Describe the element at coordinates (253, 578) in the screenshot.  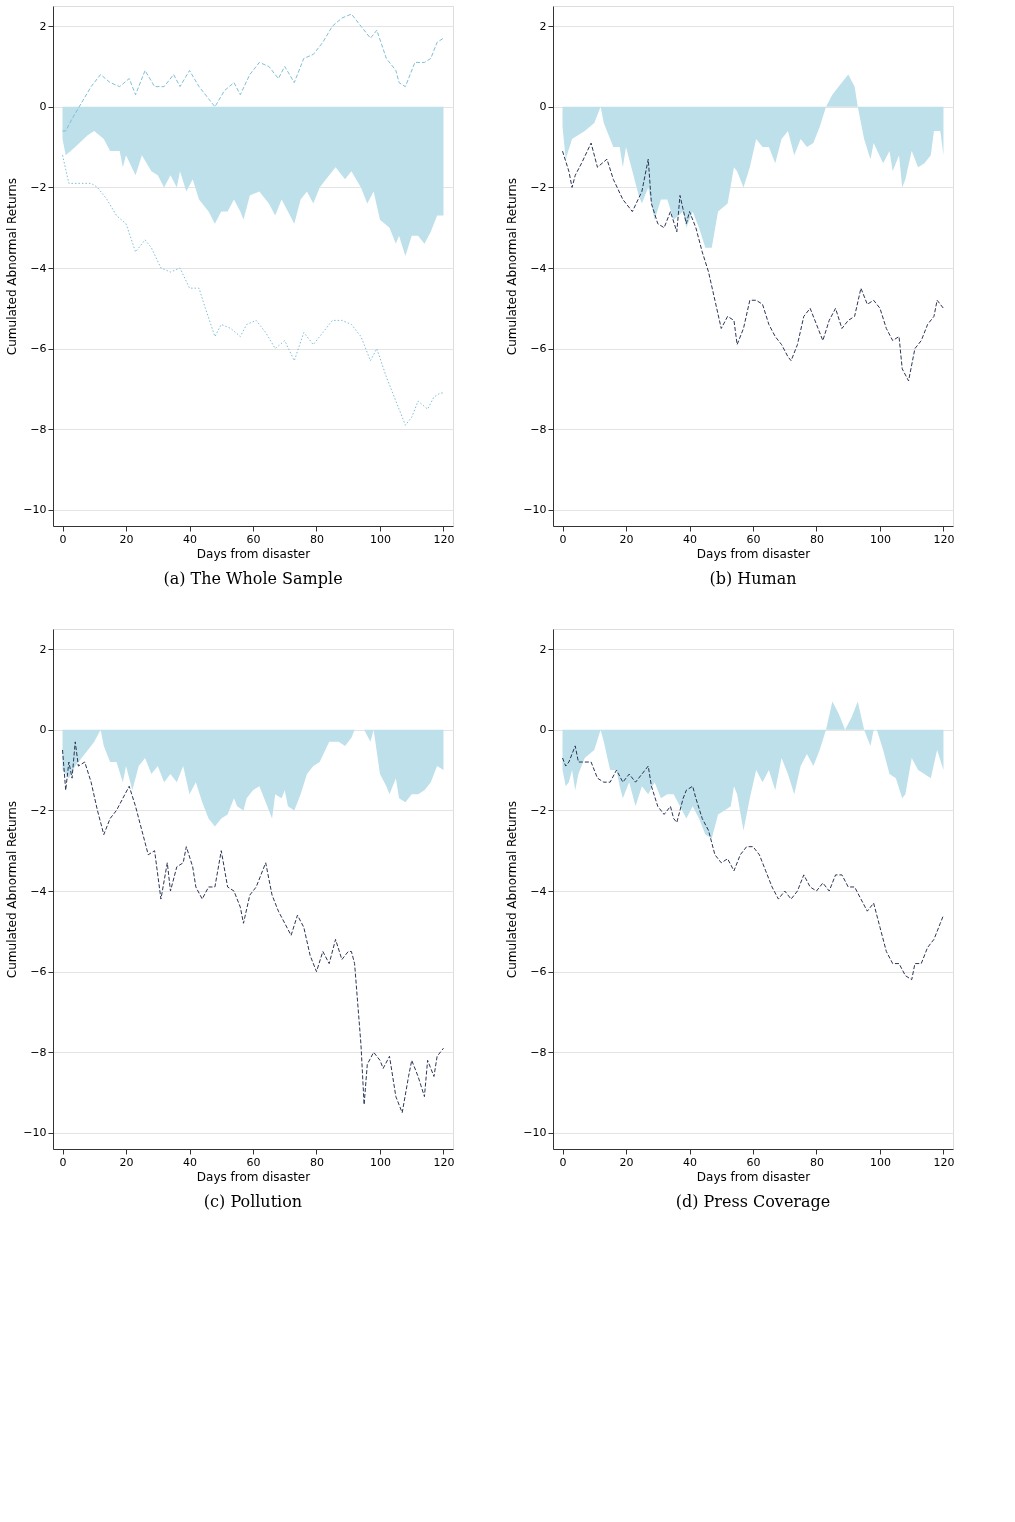
I see `text: (a) The Whole Sample` at that location.